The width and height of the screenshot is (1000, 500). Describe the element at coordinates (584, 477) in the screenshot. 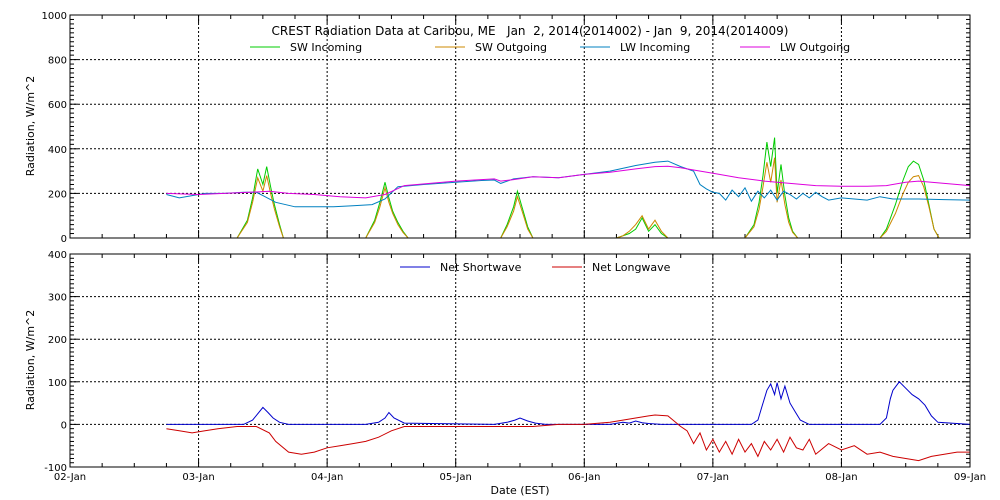

I see `x-tick-label: 06-Jan` at that location.